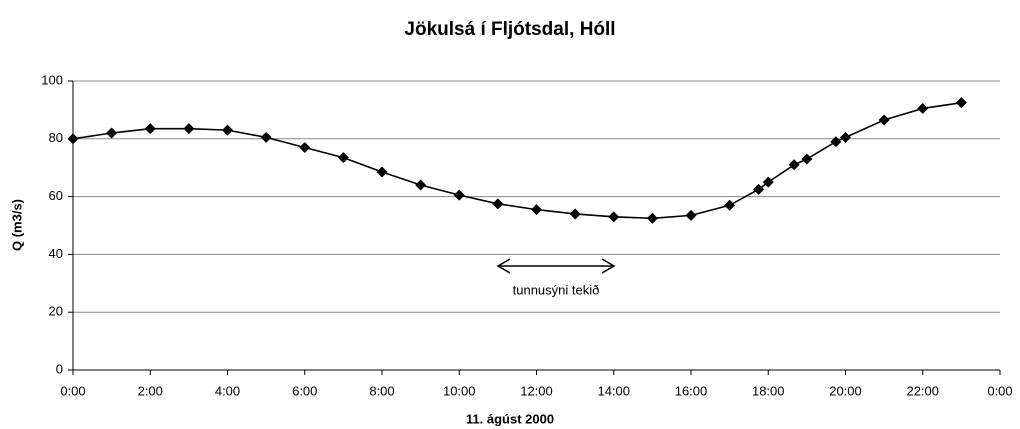  Describe the element at coordinates (845, 390) in the screenshot. I see `x-tick-label: 20:00` at that location.